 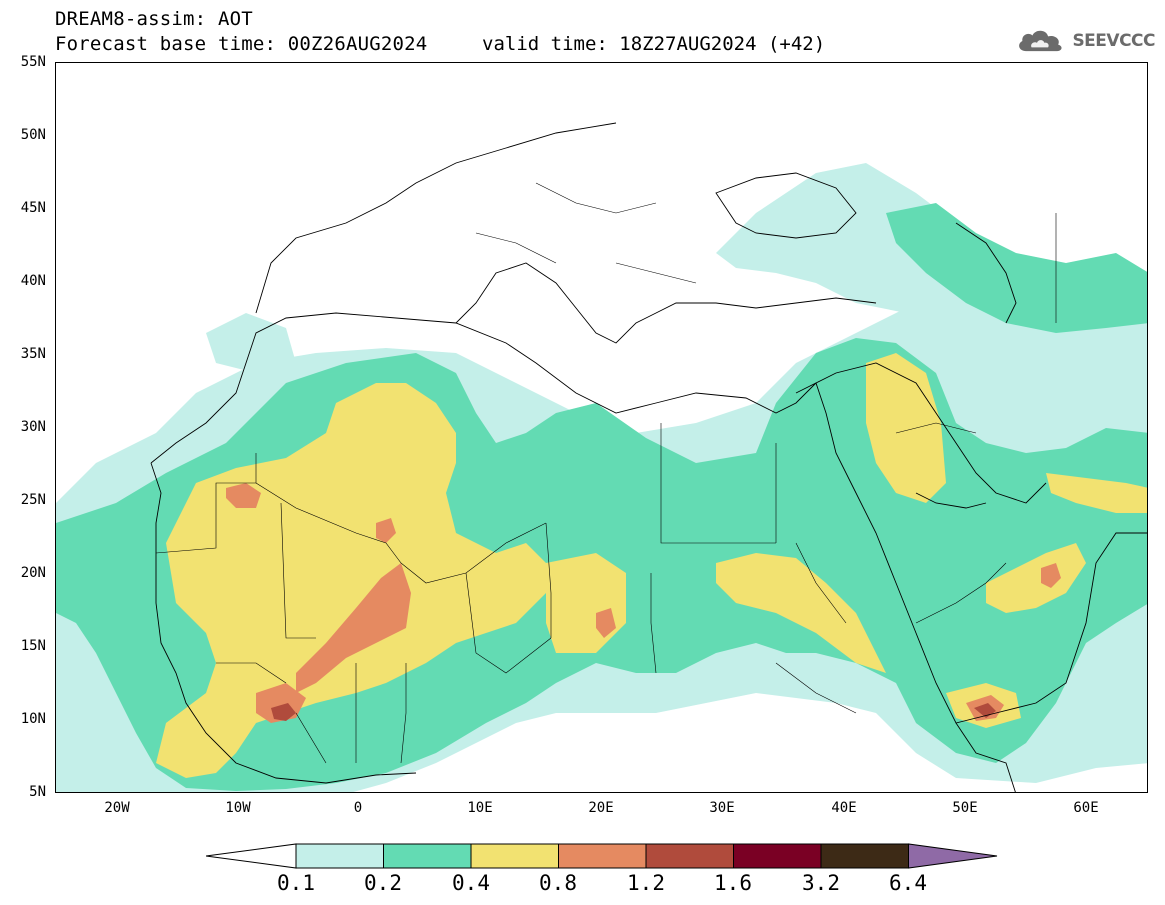 I want to click on colorbar-under-triangle, so click(x=251, y=856).